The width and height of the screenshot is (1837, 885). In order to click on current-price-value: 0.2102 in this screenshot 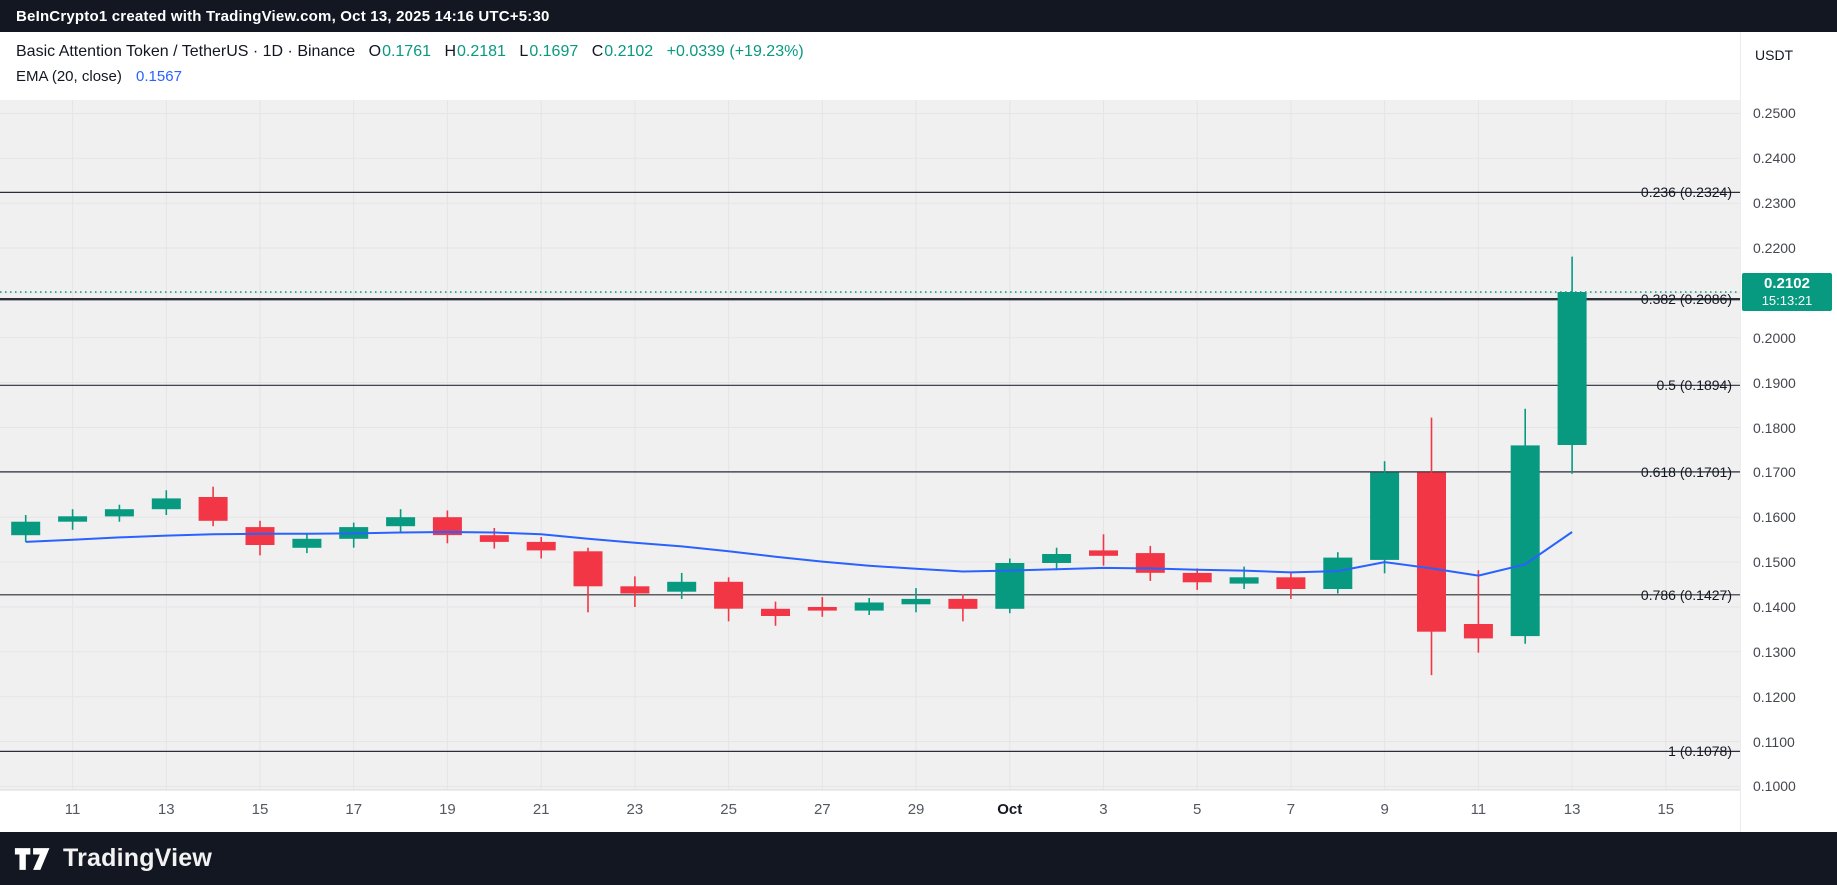, I will do `click(1787, 283)`.